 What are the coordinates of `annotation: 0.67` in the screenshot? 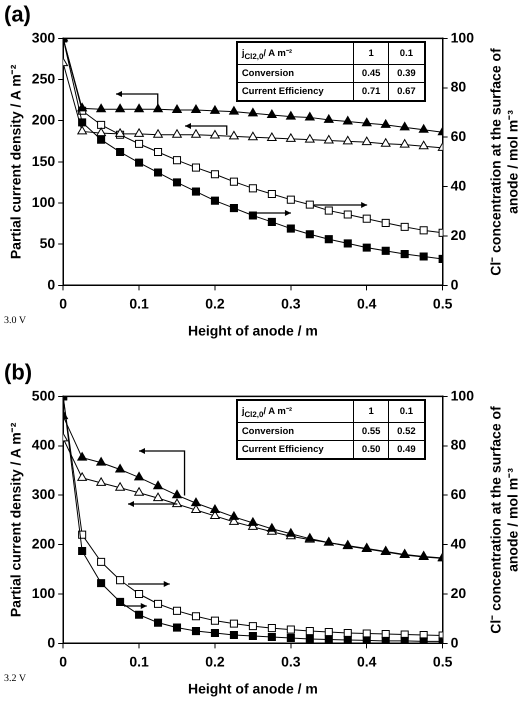 It's located at (406, 92).